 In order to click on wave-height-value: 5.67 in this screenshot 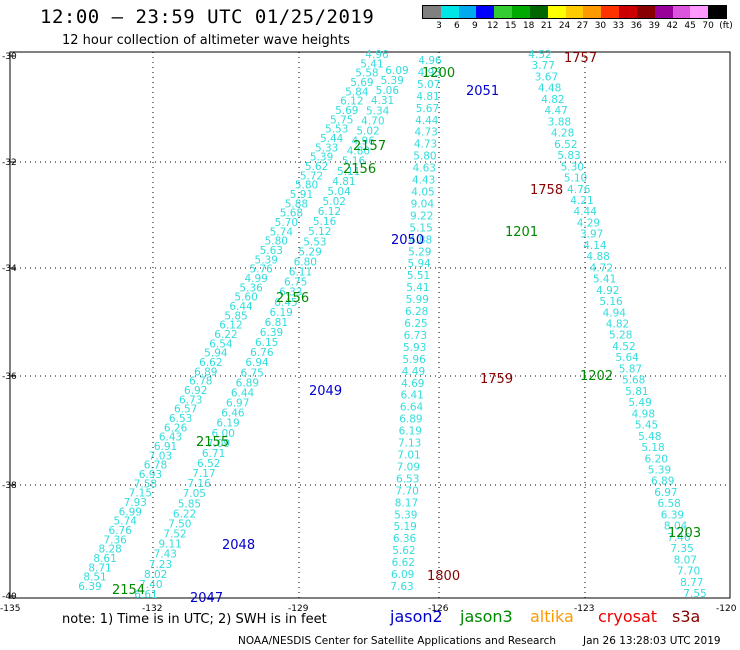, I will do `click(427, 109)`.